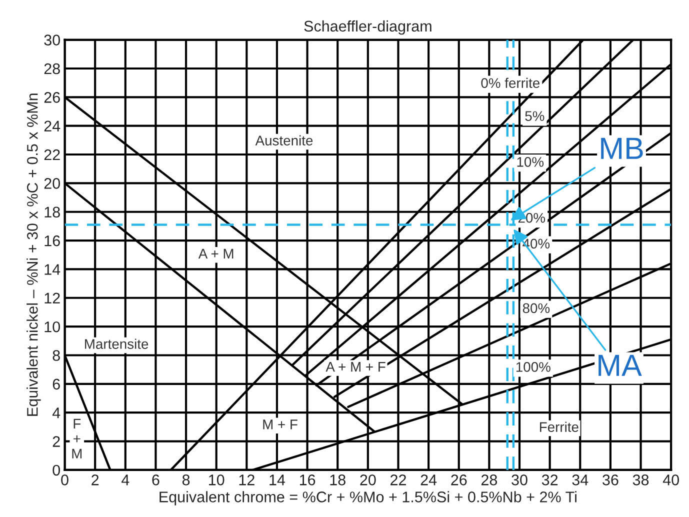  What do you see at coordinates (56, 384) in the screenshot?
I see `y-tick-label: 6` at bounding box center [56, 384].